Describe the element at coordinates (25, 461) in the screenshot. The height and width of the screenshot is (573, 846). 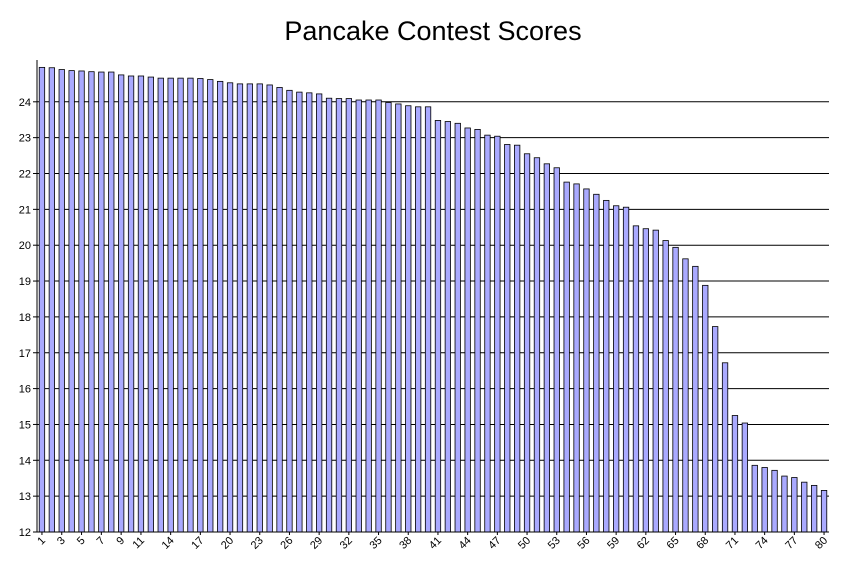
I see `y-tick-label: 14` at that location.